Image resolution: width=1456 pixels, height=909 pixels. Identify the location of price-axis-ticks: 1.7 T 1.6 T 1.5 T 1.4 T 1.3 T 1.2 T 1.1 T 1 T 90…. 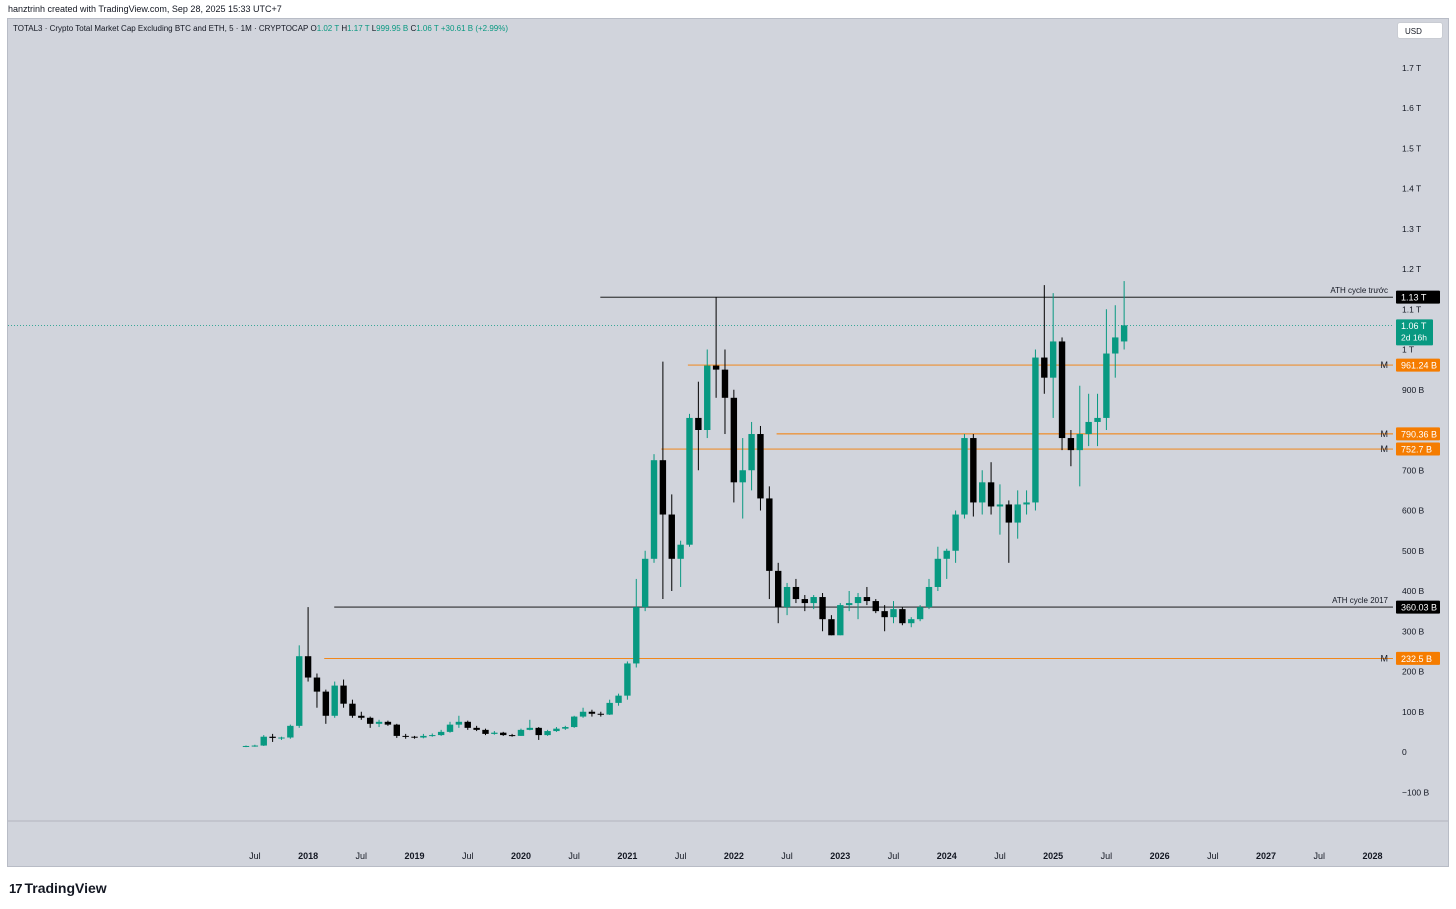
(1416, 430).